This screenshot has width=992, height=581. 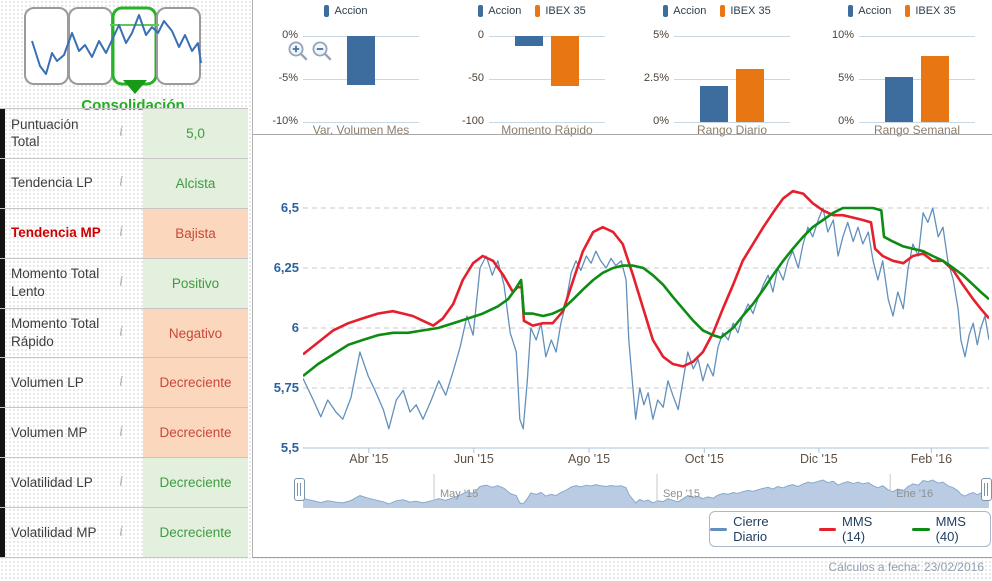 I want to click on y-tick-label: 2.5%, so click(x=656, y=78).